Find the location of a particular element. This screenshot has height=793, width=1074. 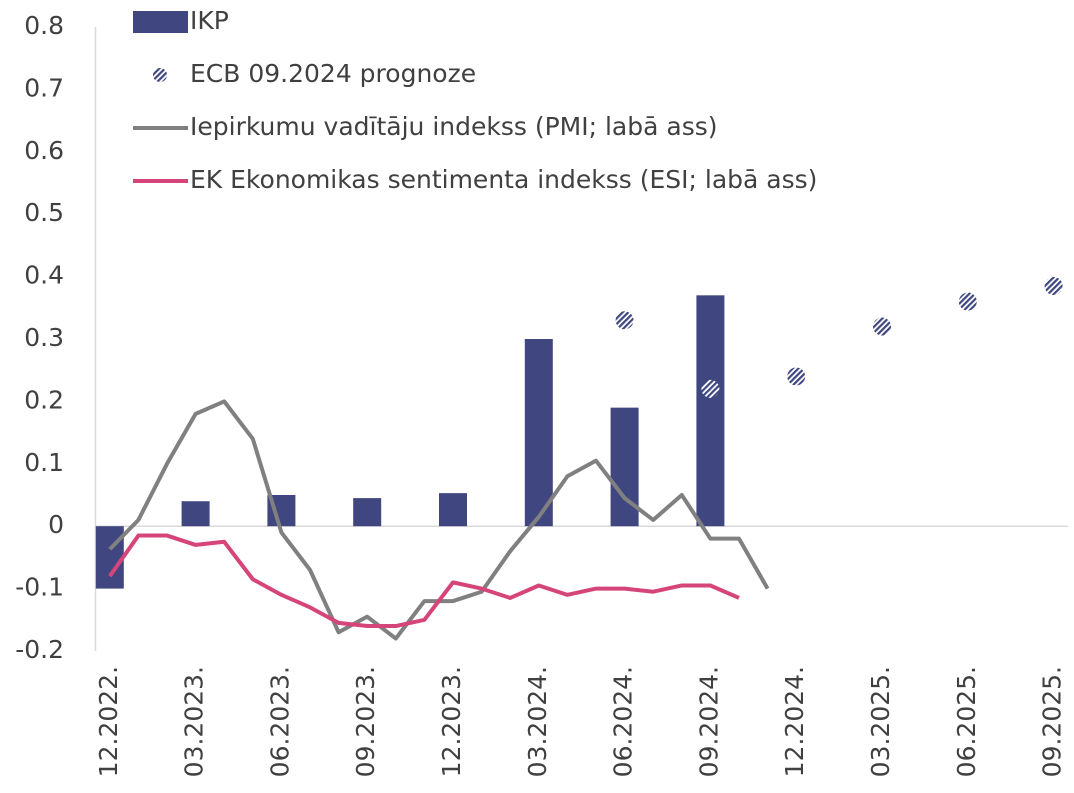

x-tick-label: 06.2025. is located at coordinates (966, 721).